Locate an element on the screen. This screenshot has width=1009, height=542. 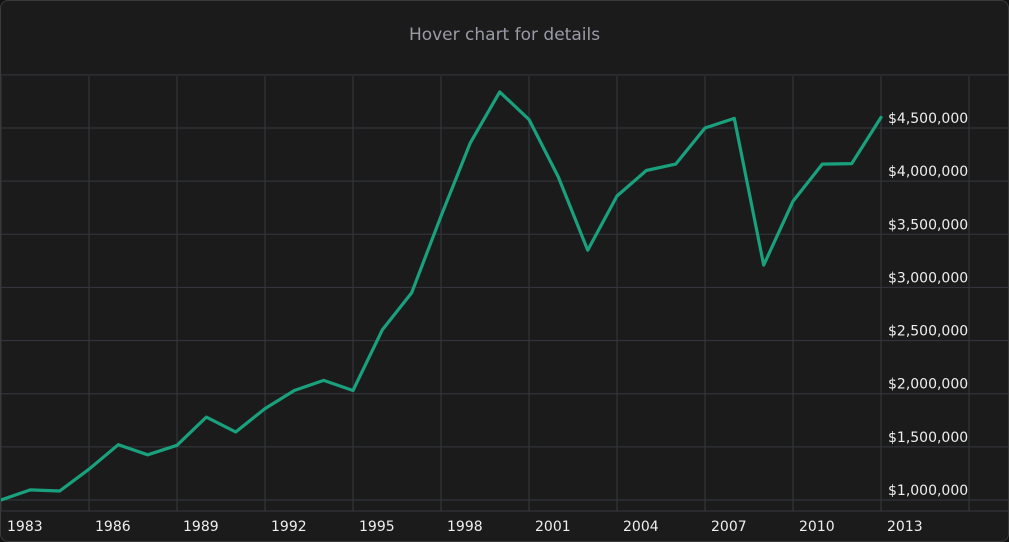
x-tick-label: 1995 is located at coordinates (377, 527).